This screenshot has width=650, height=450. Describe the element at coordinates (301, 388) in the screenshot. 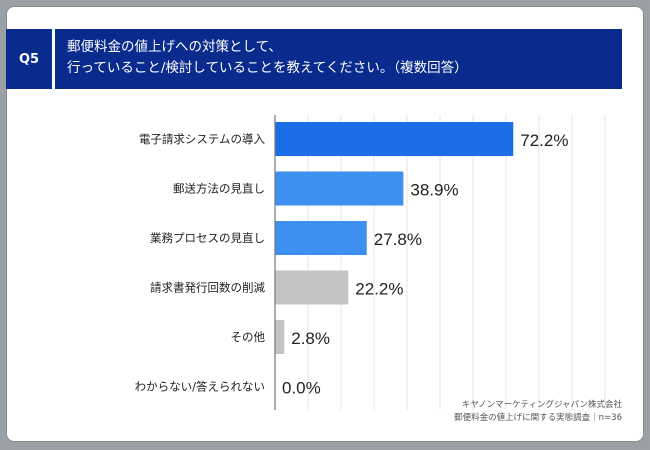

I see `value-label: 0.0%` at that location.